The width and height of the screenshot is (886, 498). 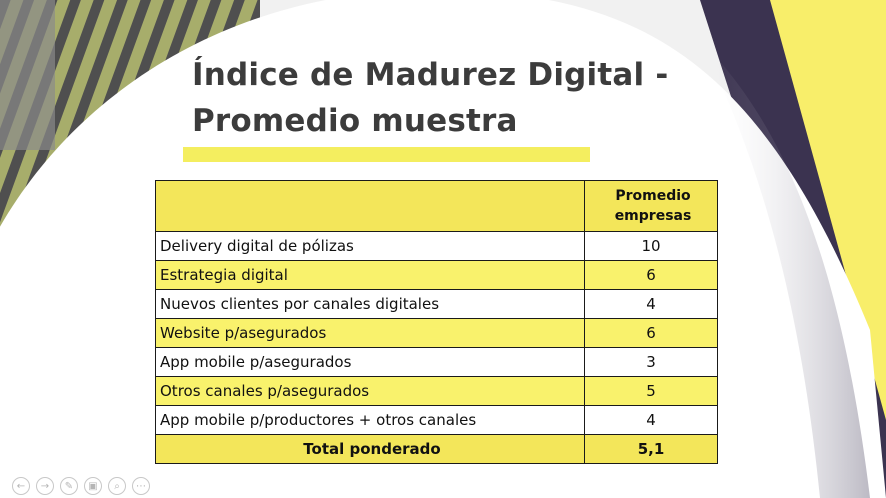 I want to click on gray-corner, so click(x=27, y=75).